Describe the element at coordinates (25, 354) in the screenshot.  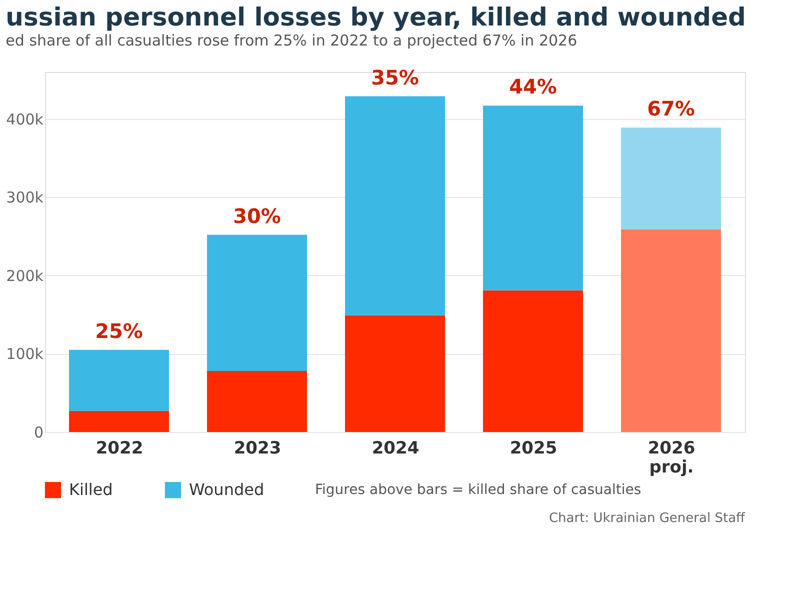
I see `y-tick-label: 100k` at that location.